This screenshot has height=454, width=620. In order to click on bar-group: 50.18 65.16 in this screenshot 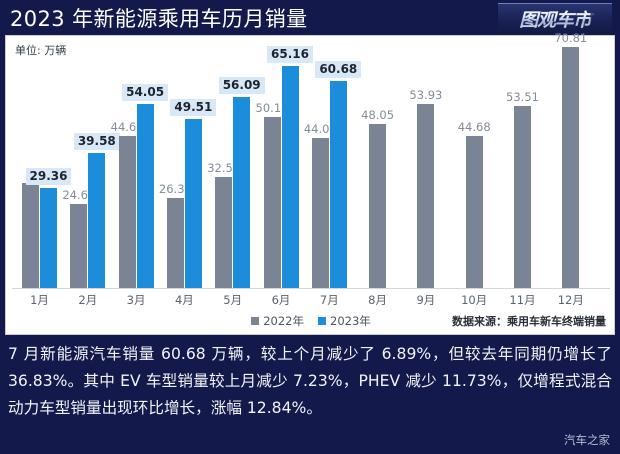, I will do `click(284, 162)`.